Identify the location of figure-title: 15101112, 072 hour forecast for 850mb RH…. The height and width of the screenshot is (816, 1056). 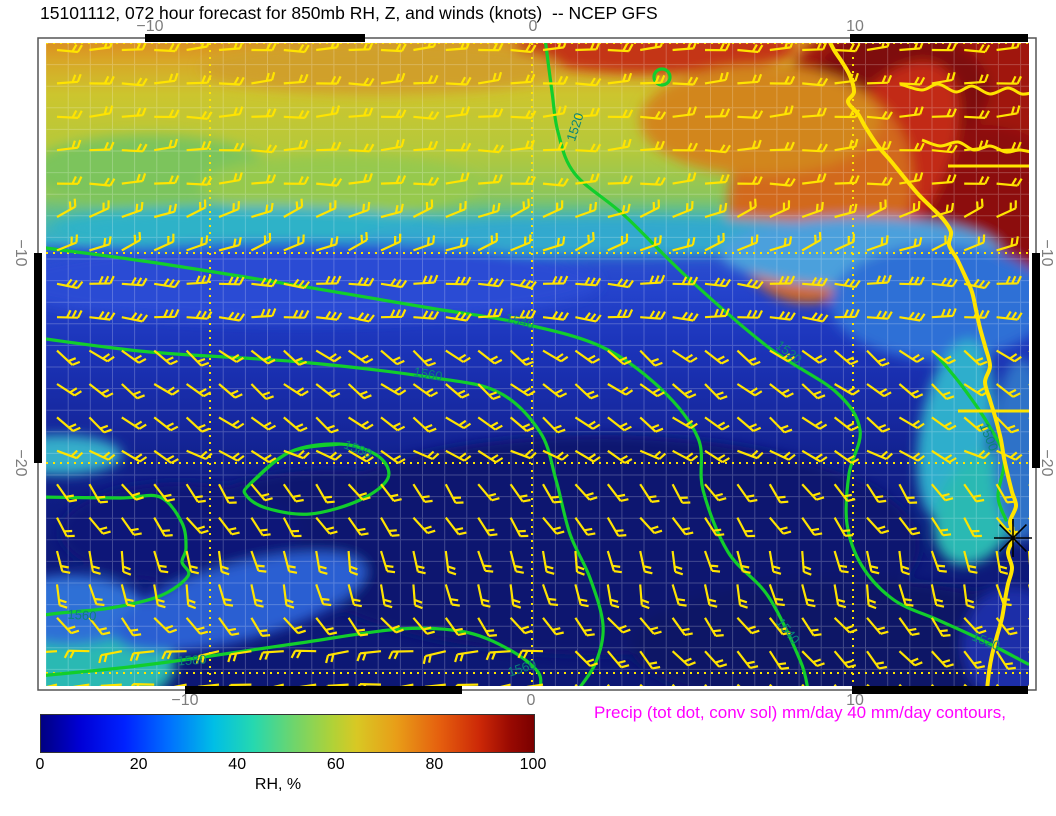
(349, 13).